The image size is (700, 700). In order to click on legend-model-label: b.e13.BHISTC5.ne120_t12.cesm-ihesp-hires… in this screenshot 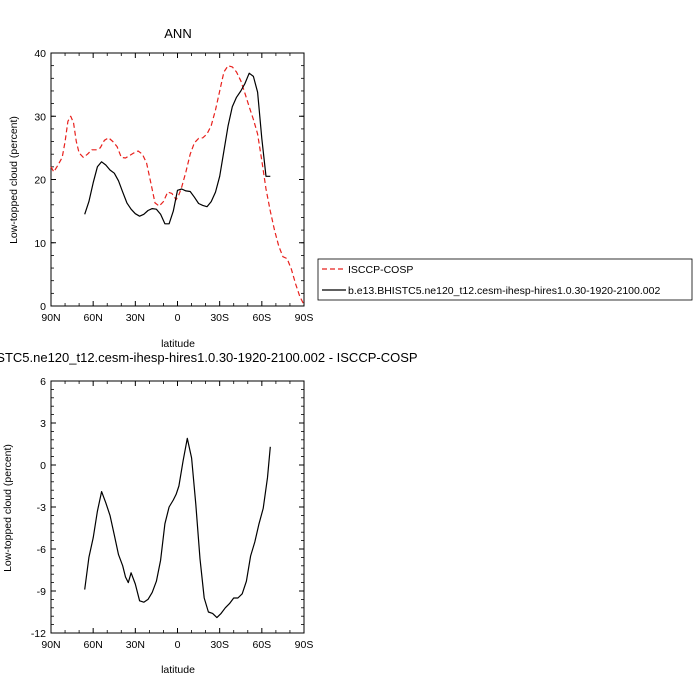, I will do `click(504, 291)`.